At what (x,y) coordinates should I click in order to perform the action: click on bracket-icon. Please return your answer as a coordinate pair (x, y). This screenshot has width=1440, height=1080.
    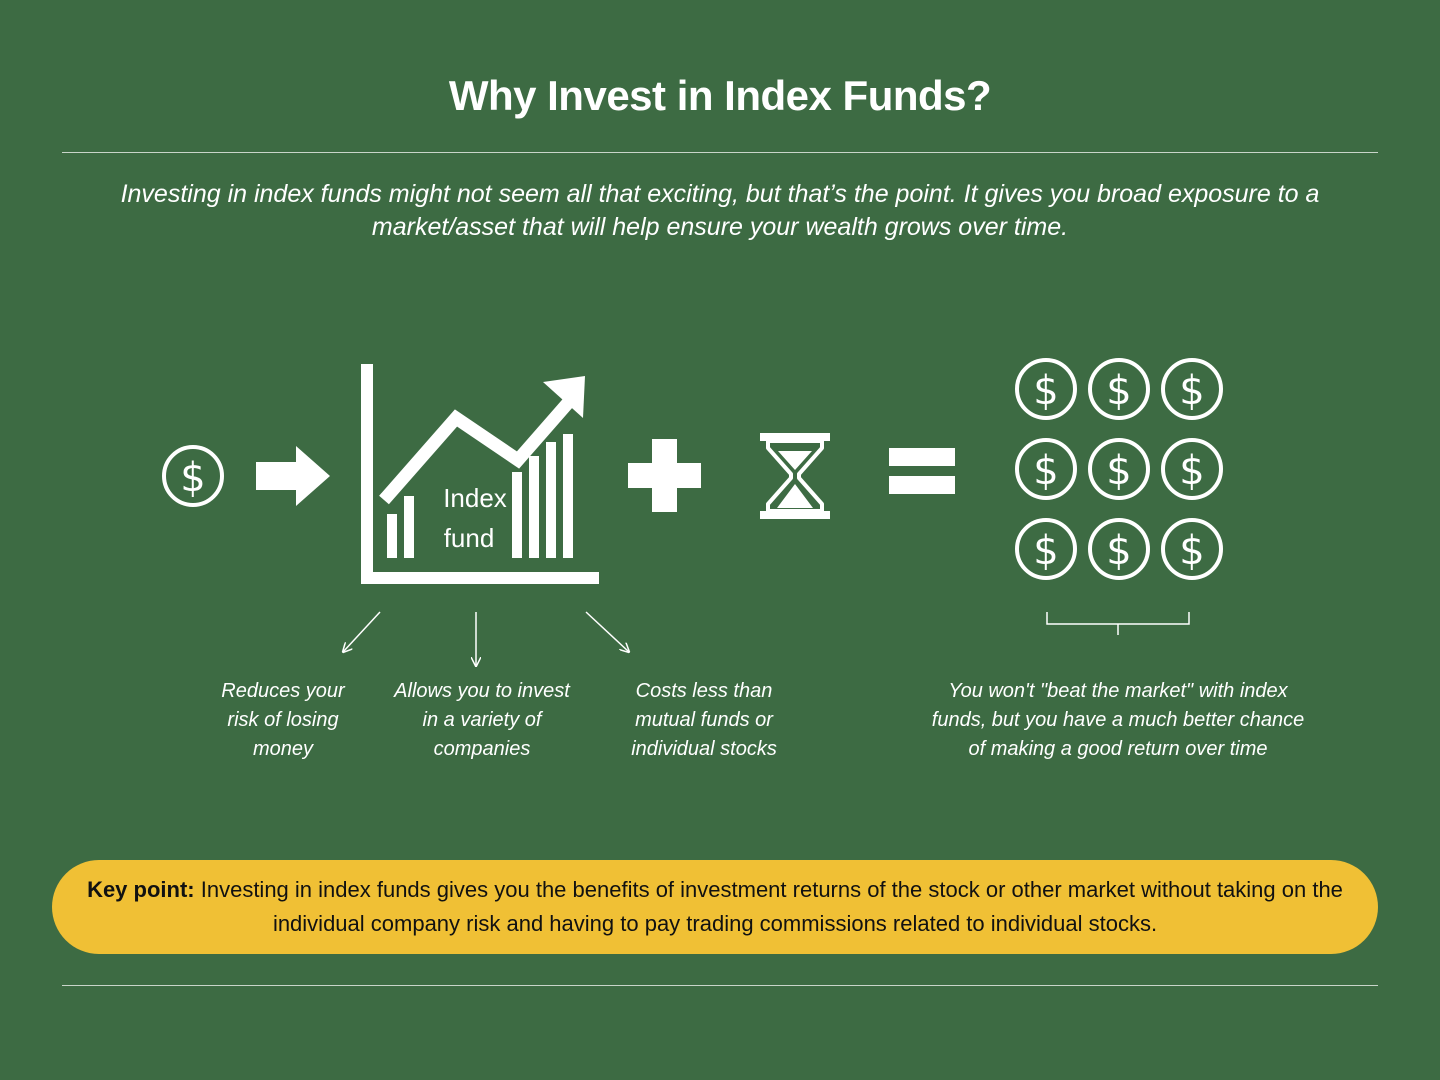
    Looking at the image, I should click on (1118, 623).